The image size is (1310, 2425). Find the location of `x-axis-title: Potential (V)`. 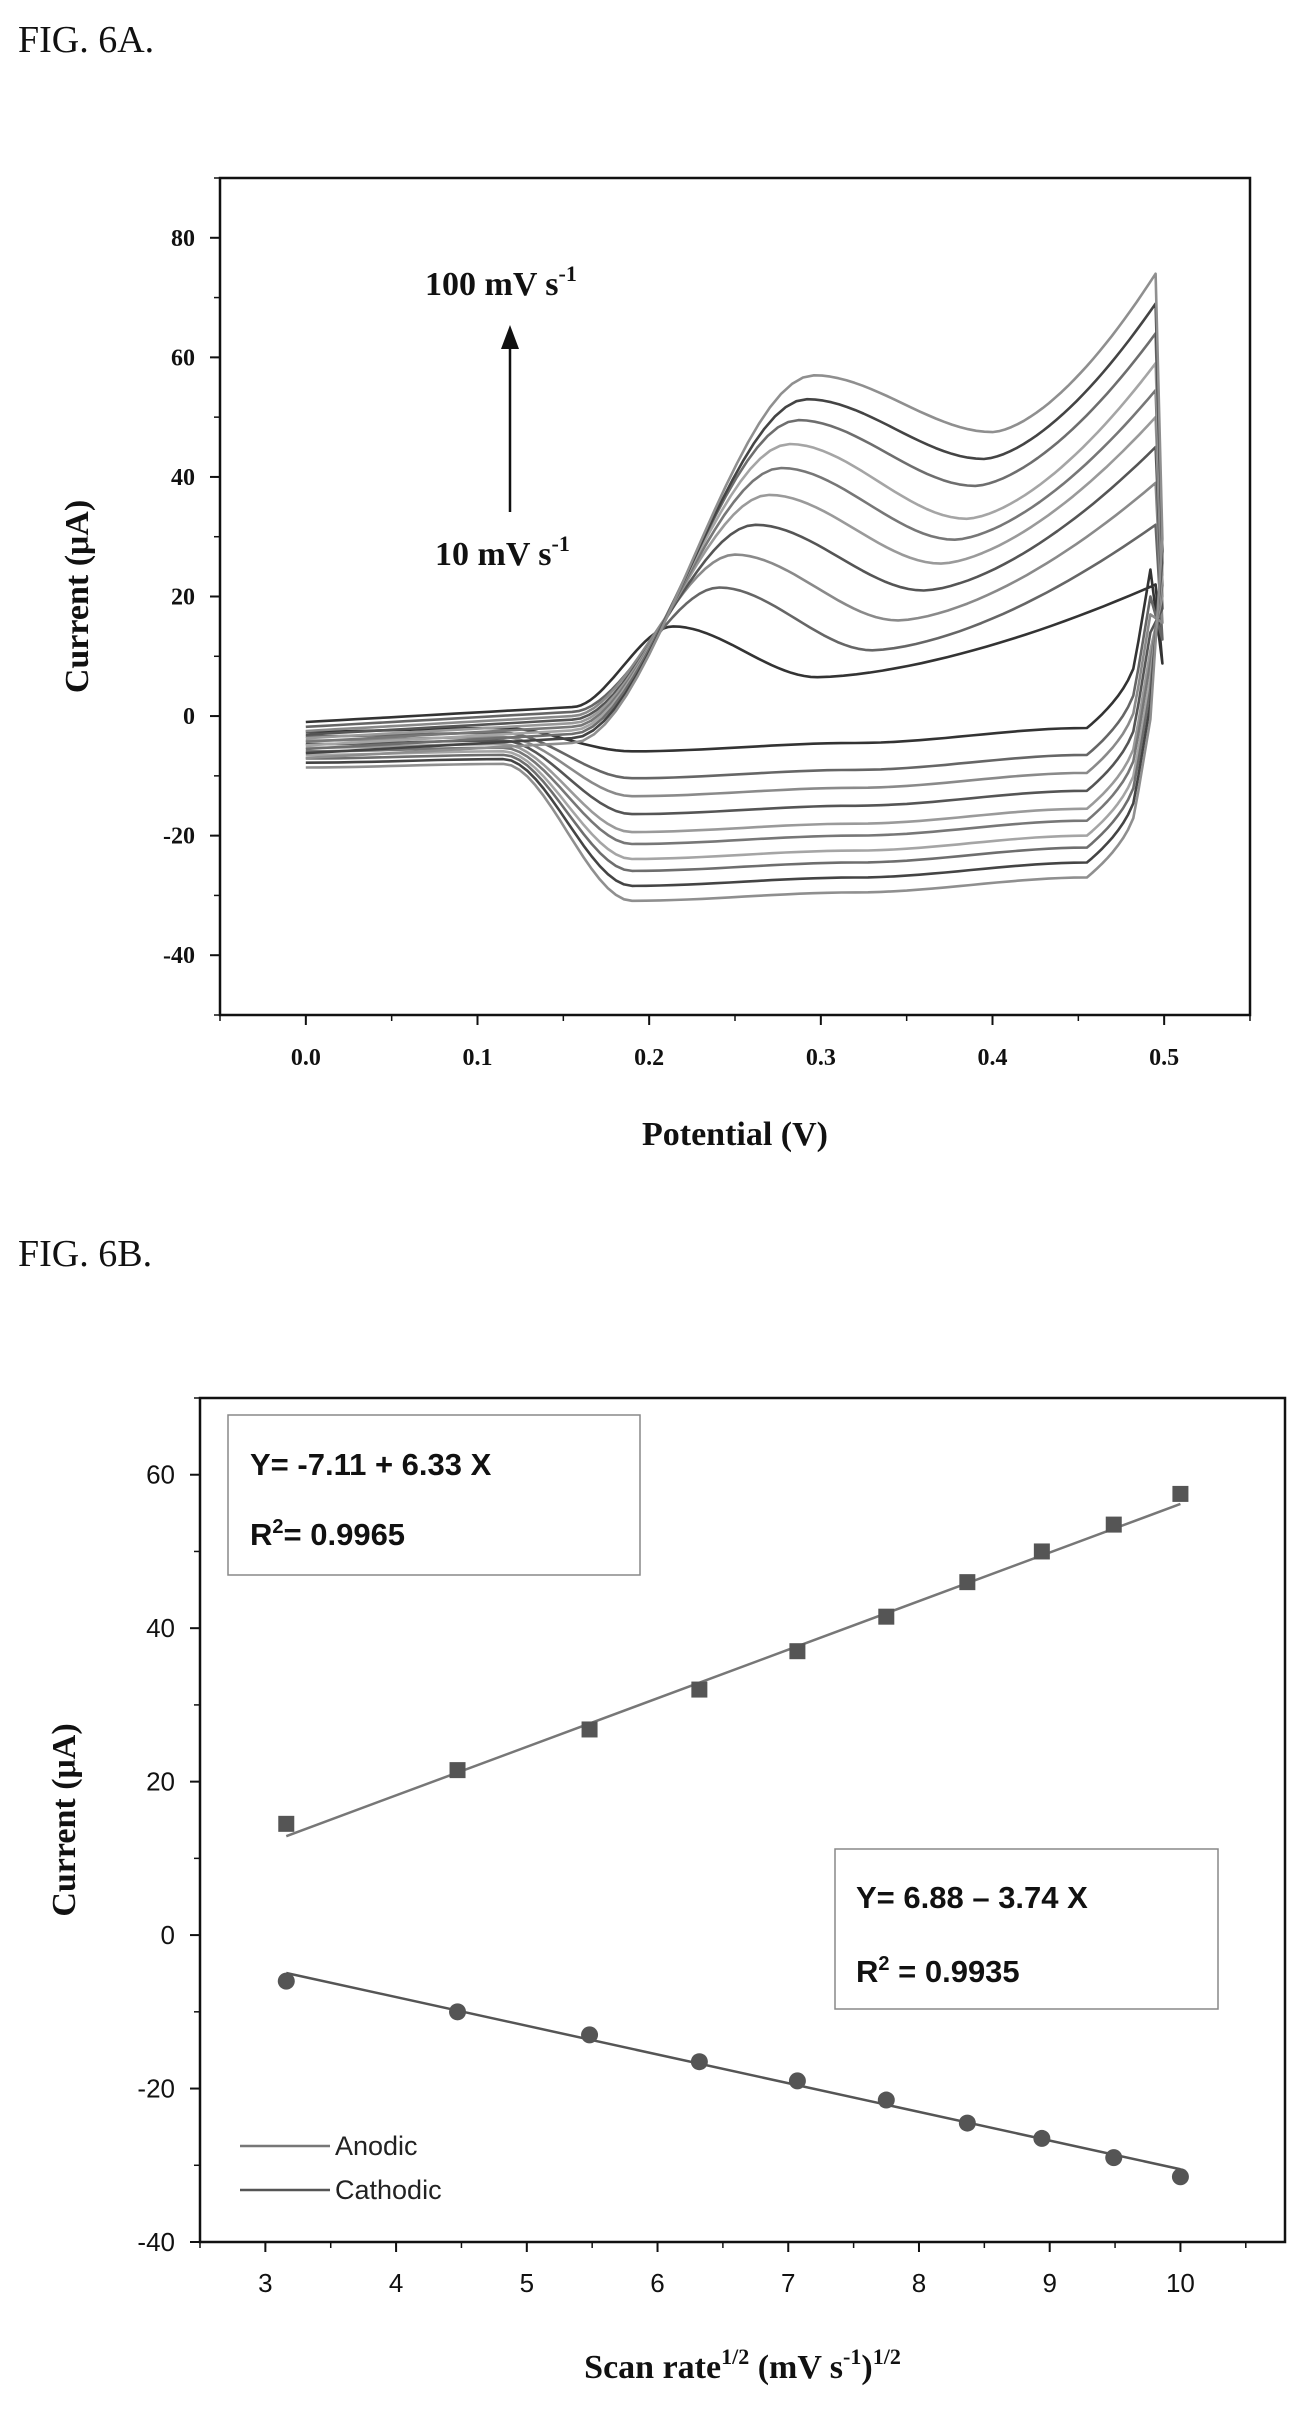

x-axis-title: Potential (V) is located at coordinates (735, 1134).